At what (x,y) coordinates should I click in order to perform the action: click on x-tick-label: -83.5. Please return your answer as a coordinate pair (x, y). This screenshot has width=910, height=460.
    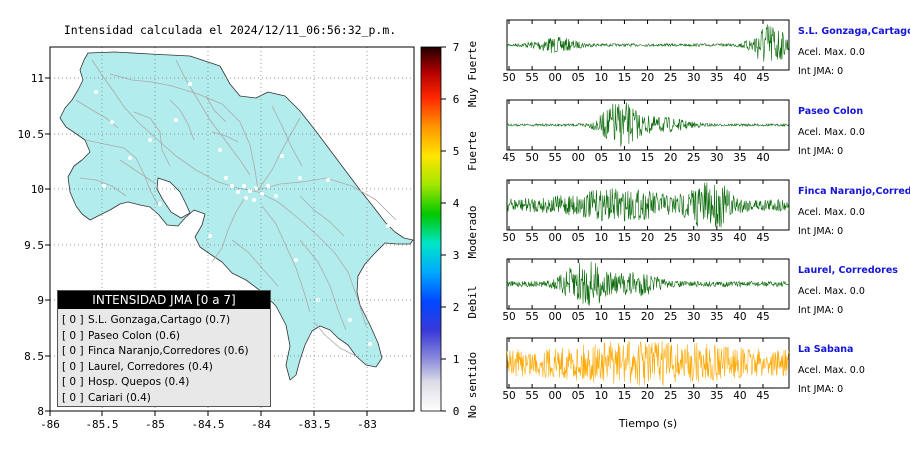
    Looking at the image, I should click on (313, 424).